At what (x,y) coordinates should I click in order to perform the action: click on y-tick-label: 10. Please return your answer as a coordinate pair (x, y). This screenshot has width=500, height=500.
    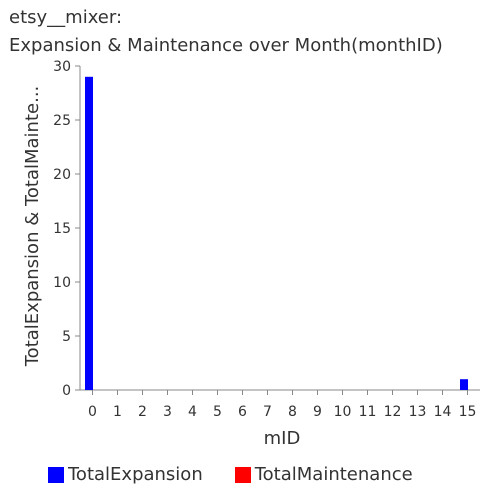
    Looking at the image, I should click on (62, 283).